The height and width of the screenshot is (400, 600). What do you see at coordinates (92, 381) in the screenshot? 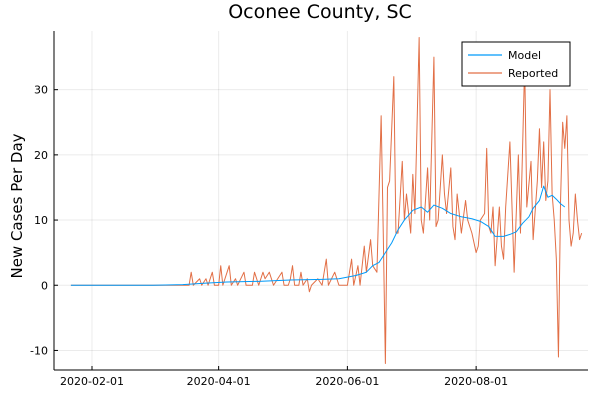
I see `x-tick-label: 2020-02-01` at bounding box center [92, 381].